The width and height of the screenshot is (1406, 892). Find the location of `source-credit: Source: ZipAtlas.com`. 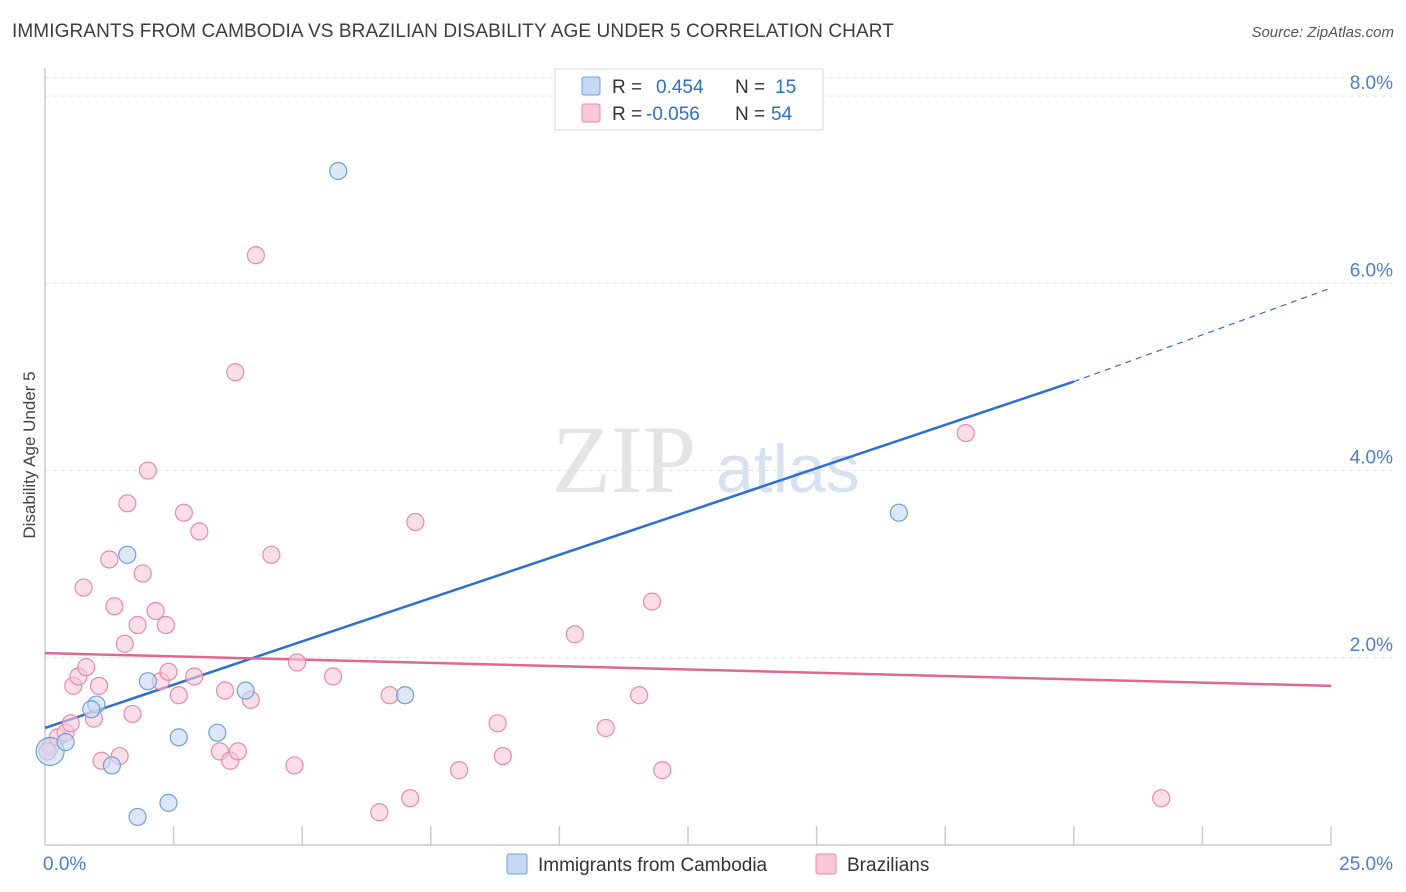

source-credit: Source: ZipAtlas.com is located at coordinates (1322, 32).